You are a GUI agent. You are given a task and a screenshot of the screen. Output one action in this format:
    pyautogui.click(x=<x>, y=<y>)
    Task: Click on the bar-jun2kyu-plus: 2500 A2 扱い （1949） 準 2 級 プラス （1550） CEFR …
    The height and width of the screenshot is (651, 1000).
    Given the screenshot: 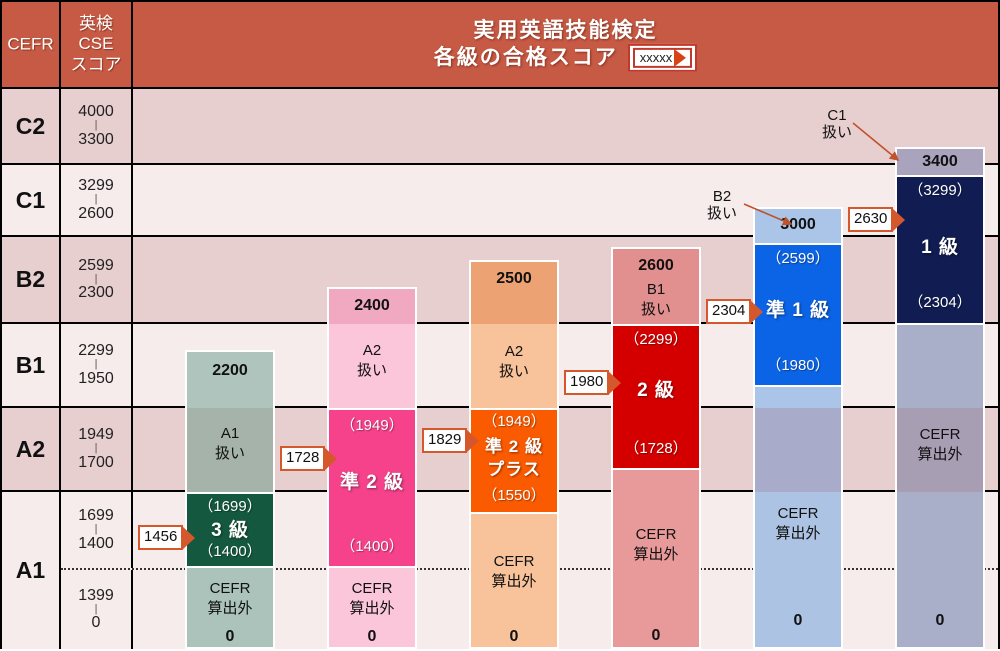 What is the action you would take?
    pyautogui.click(x=514, y=454)
    